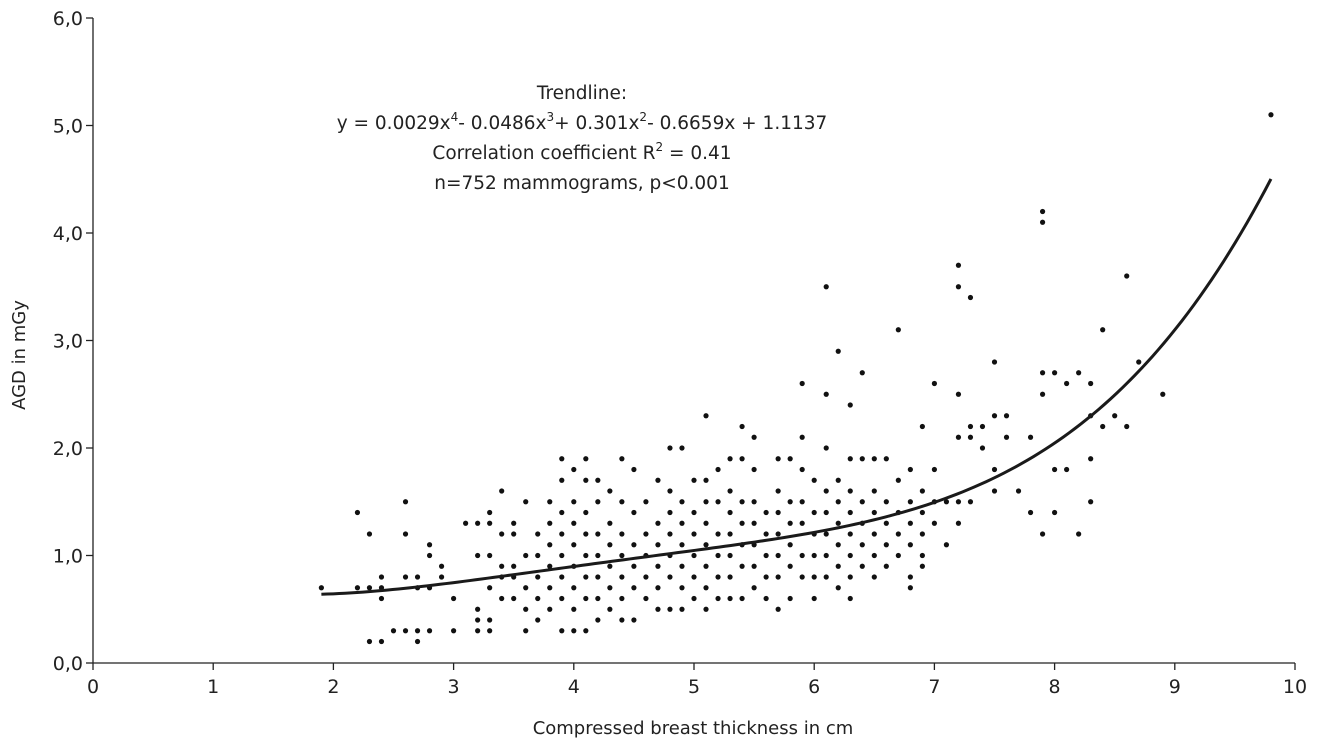 This screenshot has height=743, width=1317. Describe the element at coordinates (1295, 687) in the screenshot. I see `x-tick-label: 10` at that location.